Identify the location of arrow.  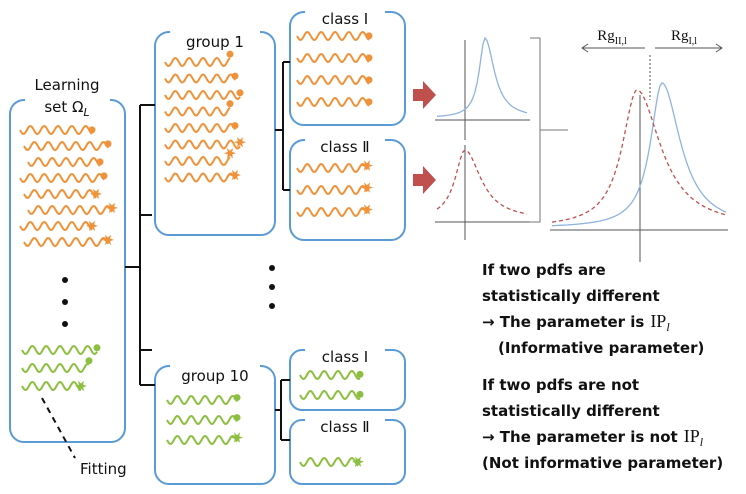
(424, 180).